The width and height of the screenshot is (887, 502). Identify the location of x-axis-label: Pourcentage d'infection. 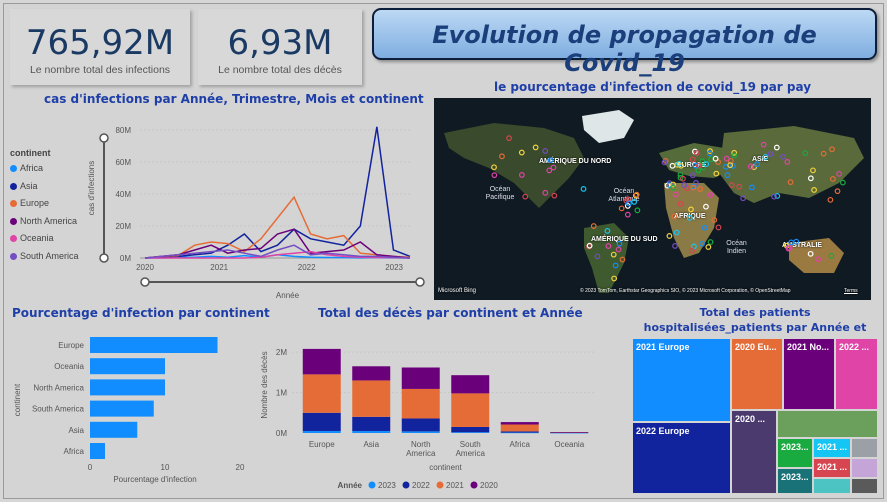
(154, 479).